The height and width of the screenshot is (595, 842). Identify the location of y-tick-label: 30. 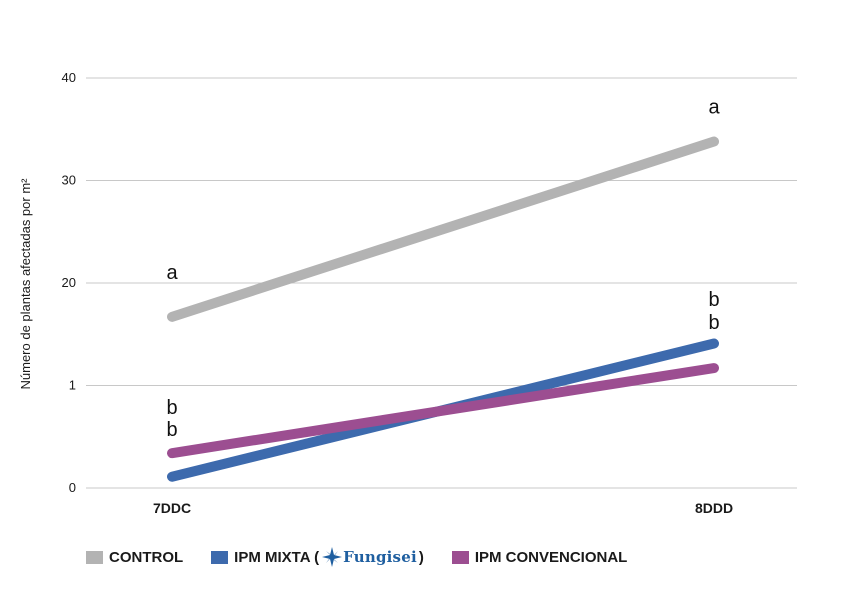
(69, 180).